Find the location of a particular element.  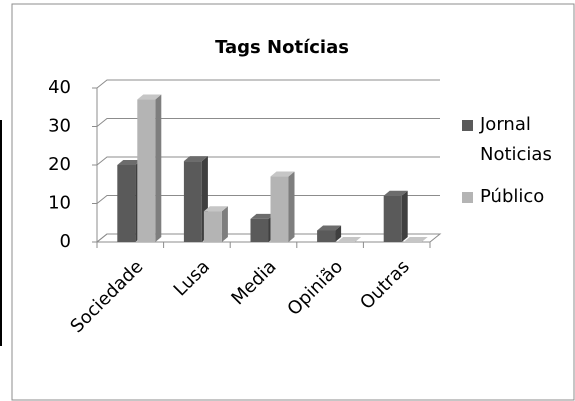

legend-label: Jornal Noticias is located at coordinates (516, 139).